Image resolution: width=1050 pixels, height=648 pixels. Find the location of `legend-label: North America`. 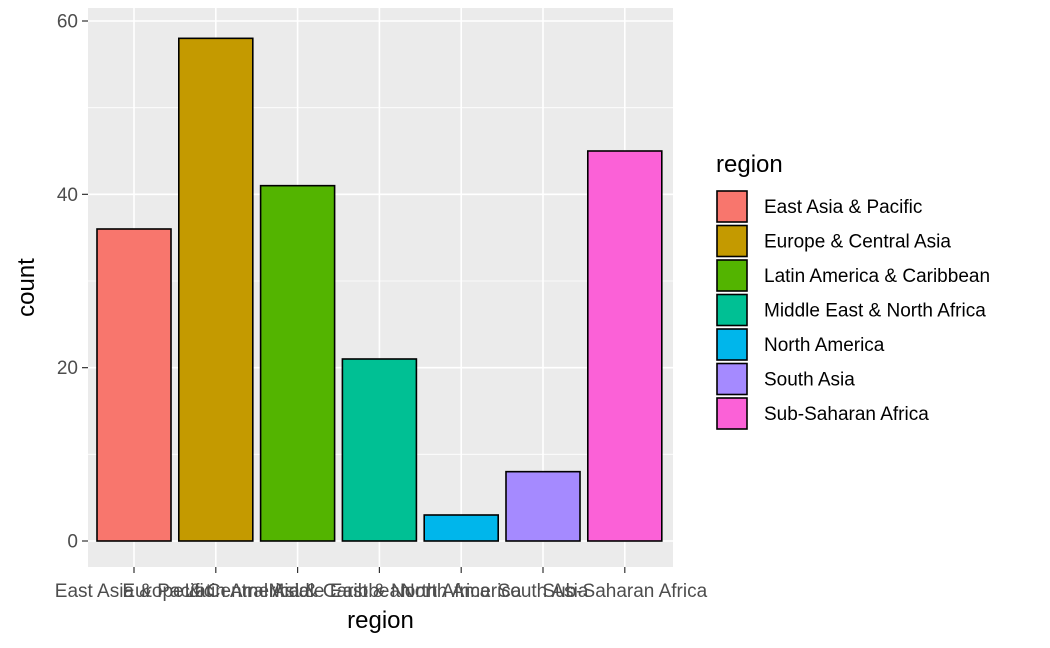

legend-label: North America is located at coordinates (824, 345).